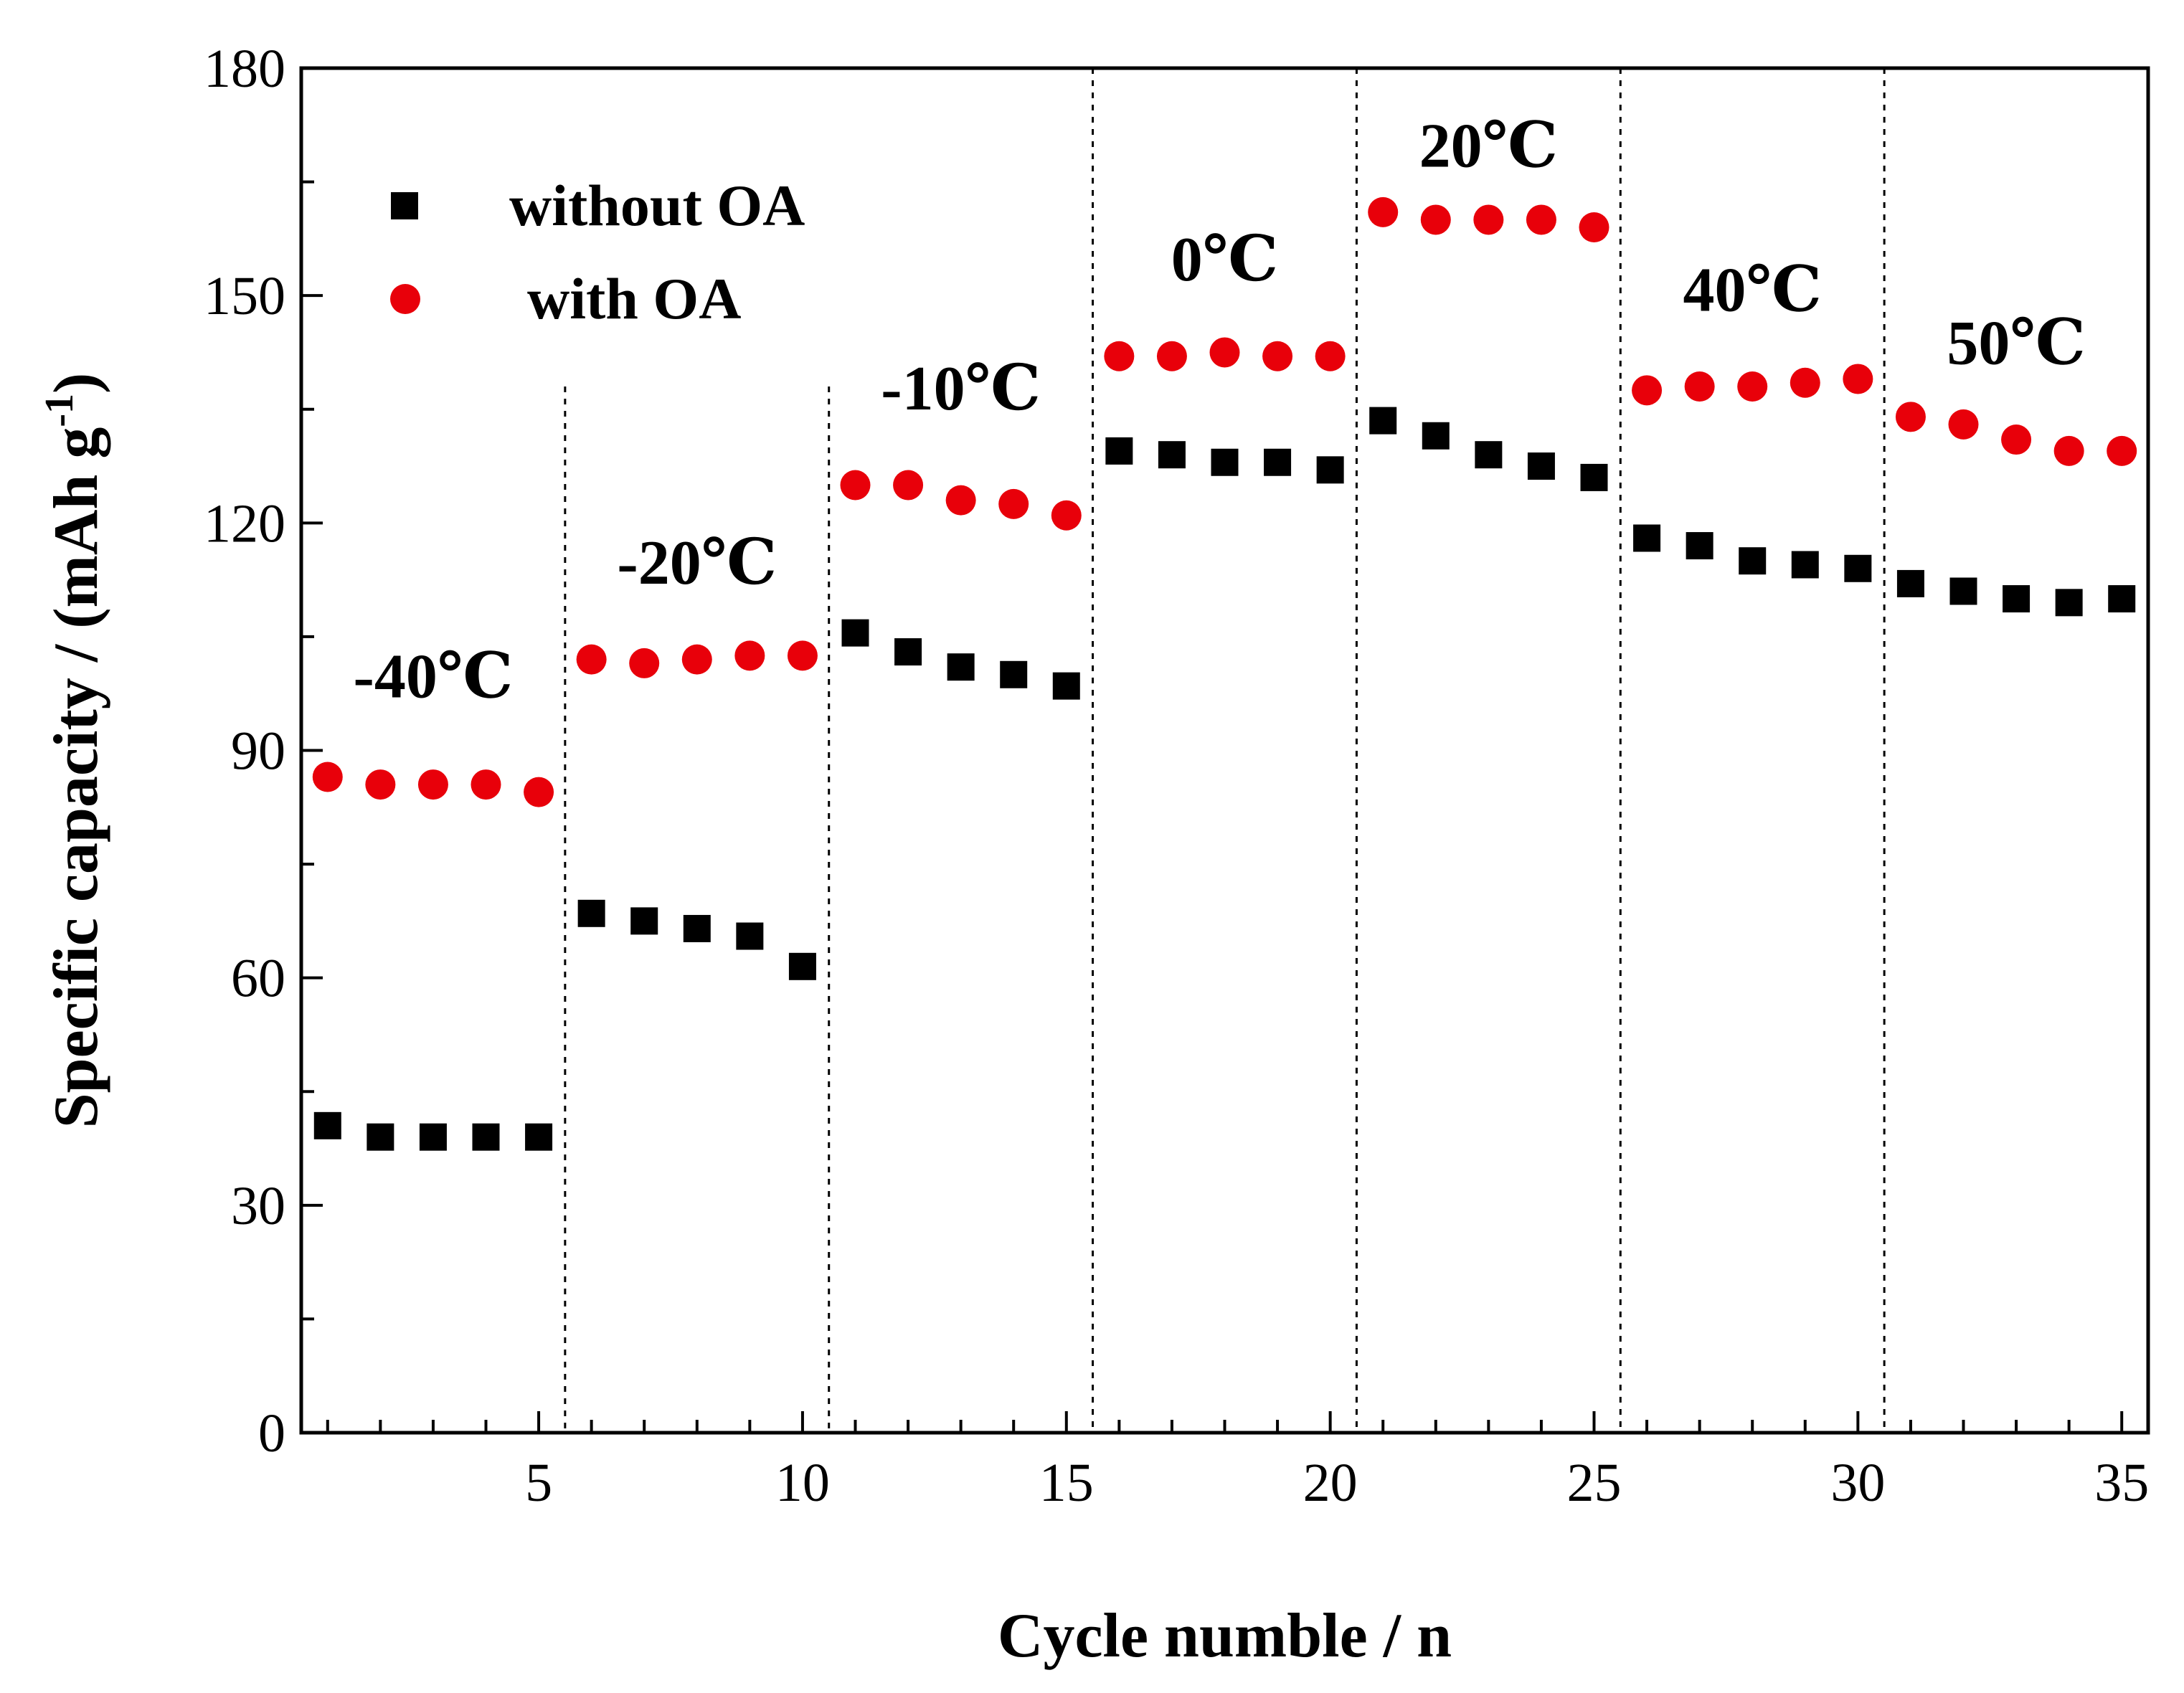  What do you see at coordinates (597, 252) in the screenshot?
I see `legend: without OA with OA` at bounding box center [597, 252].